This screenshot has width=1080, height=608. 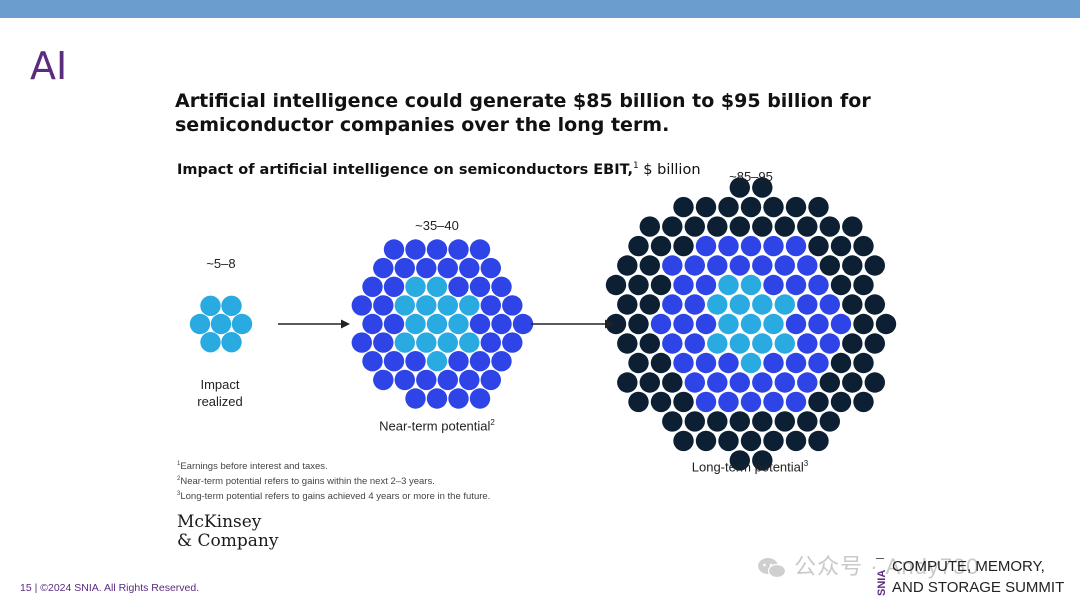 I want to click on stage-1-label: Impact realized, so click(x=220, y=393).